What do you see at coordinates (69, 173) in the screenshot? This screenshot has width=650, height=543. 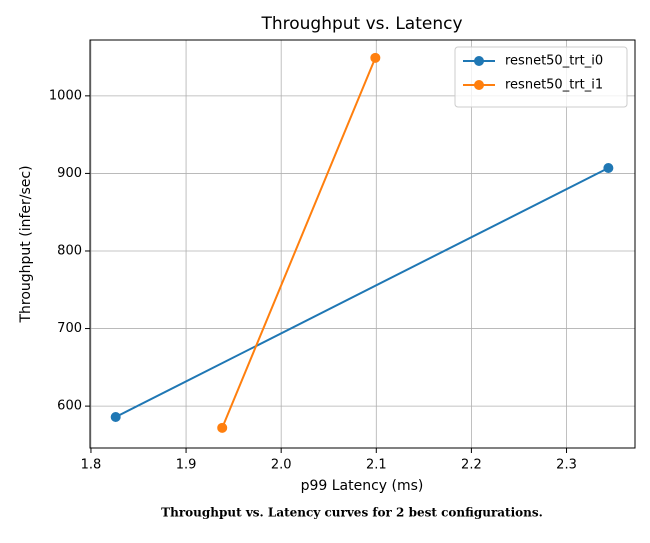 I see `y-tick-label: 900` at bounding box center [69, 173].